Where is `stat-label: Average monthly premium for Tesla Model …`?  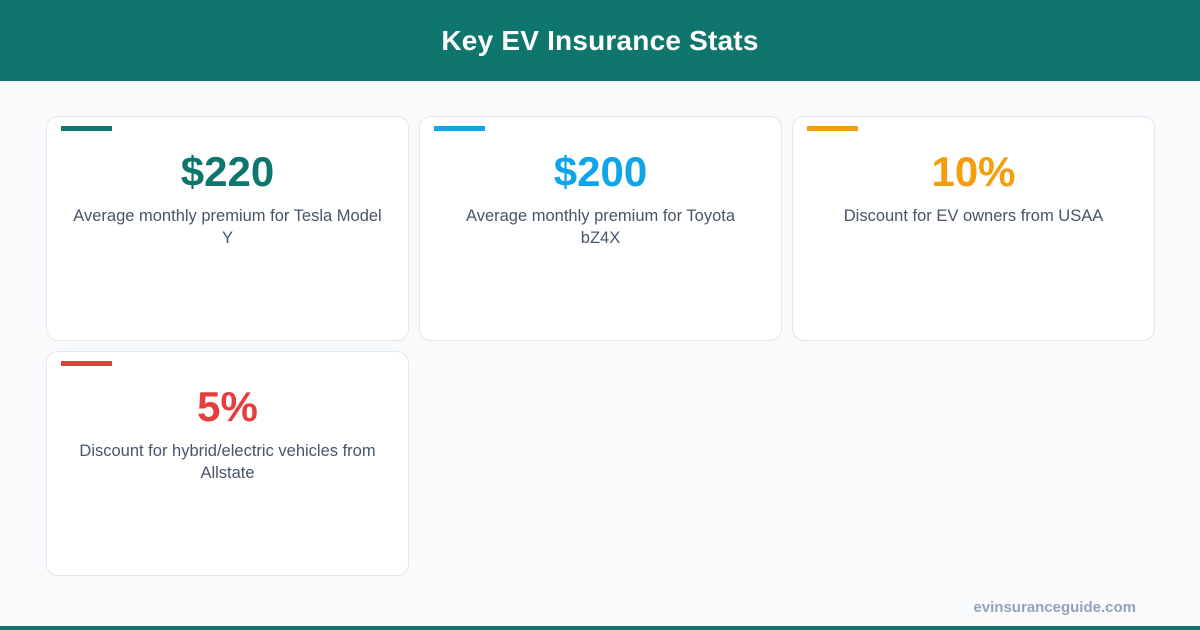
stat-label: Average monthly premium for Tesla Model … is located at coordinates (227, 227).